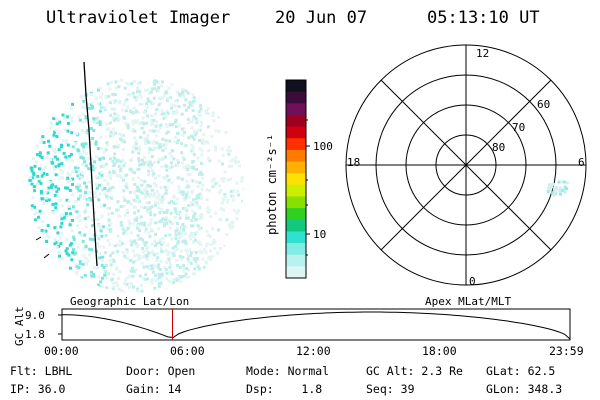 The width and height of the screenshot is (600, 400). What do you see at coordinates (90, 164) in the screenshot?
I see `terminator-line` at bounding box center [90, 164].